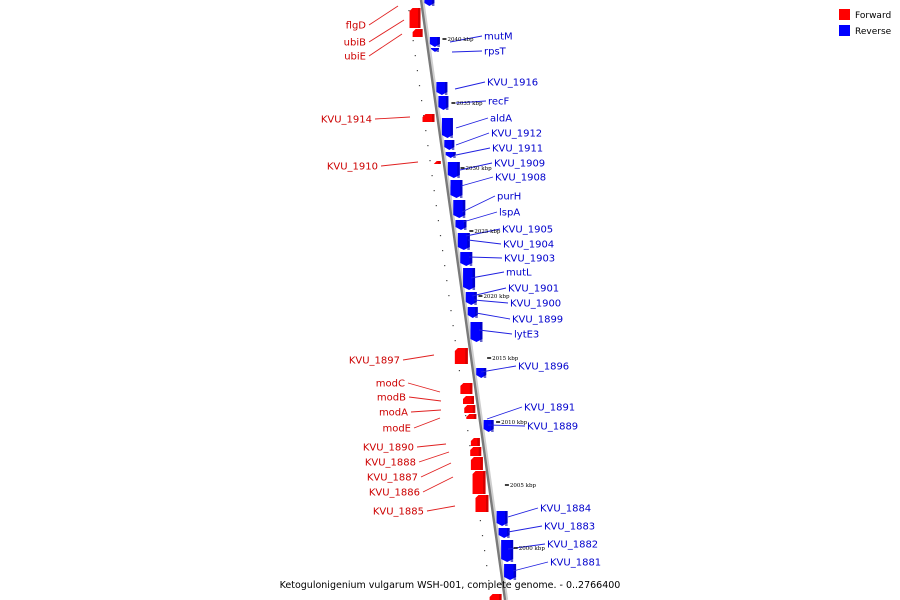 This screenshot has height=600, width=900. What do you see at coordinates (516, 134) in the screenshot?
I see `gene-label-kvu-1912: KVU_1912` at bounding box center [516, 134].